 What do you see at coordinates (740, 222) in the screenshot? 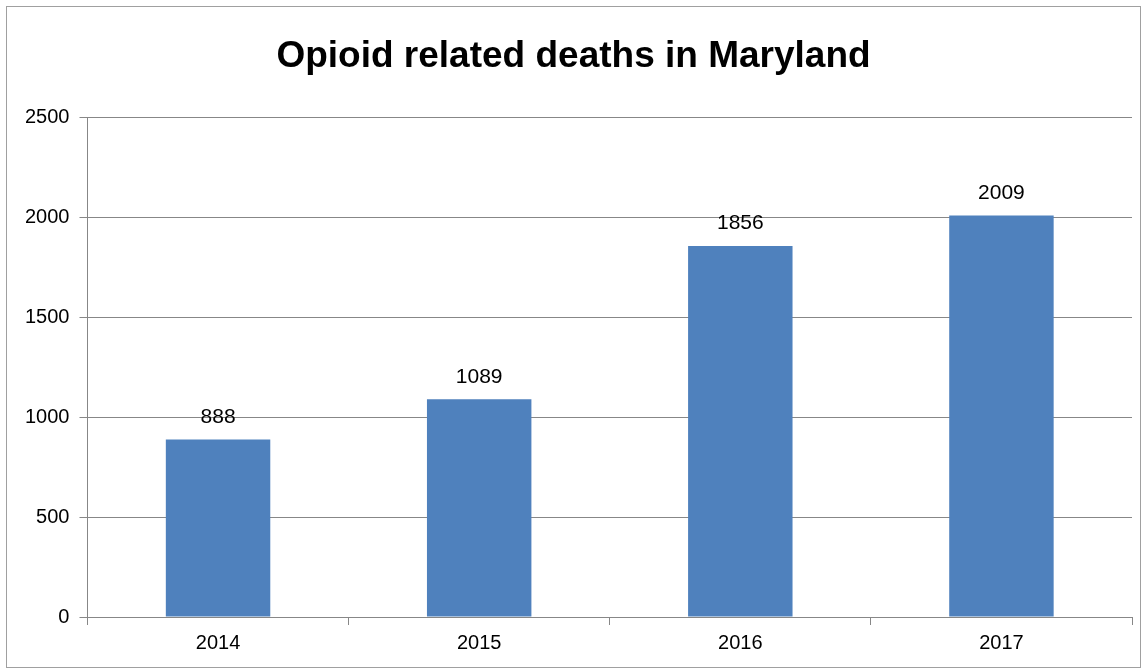
I see `data-label: 1856` at bounding box center [740, 222].